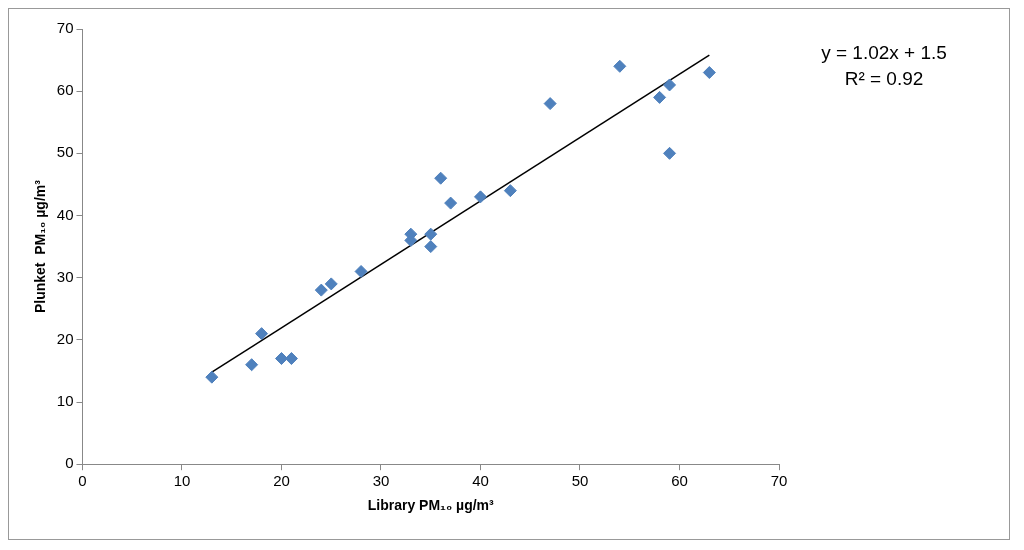  Describe the element at coordinates (69, 463) in the screenshot. I see `y-tick-label: 0` at that location.